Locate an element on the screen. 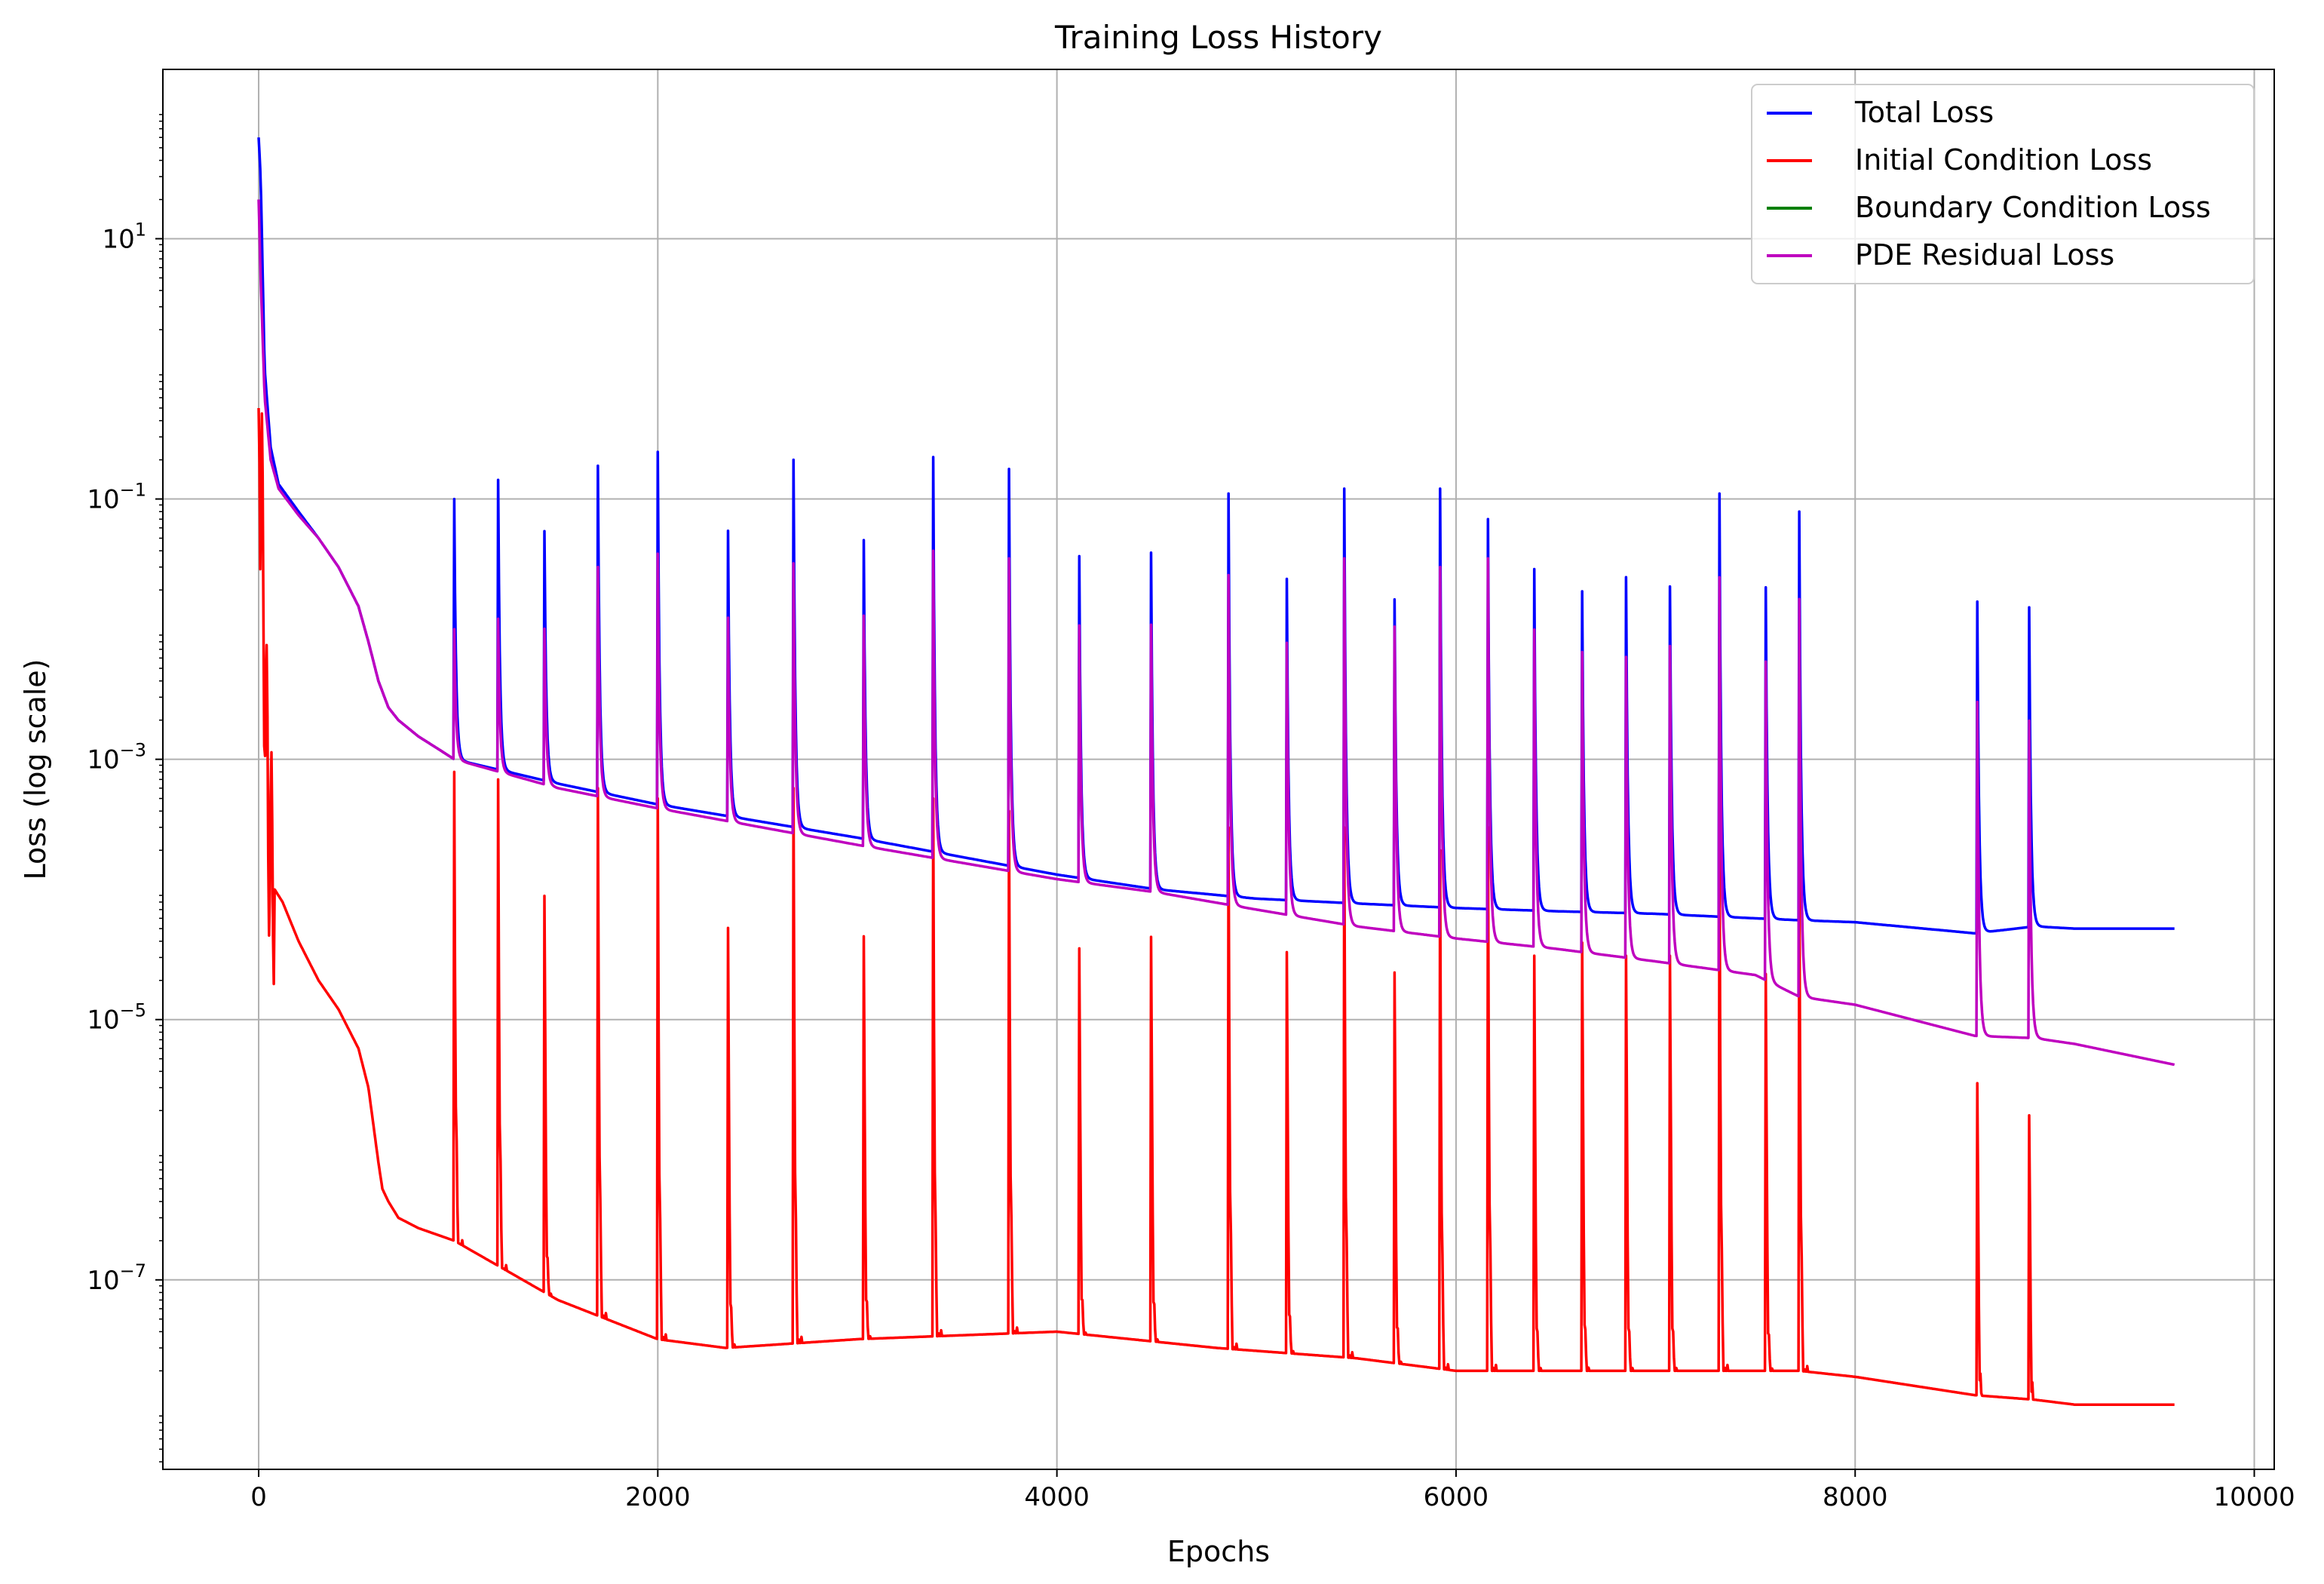  legend-entry: Boundary Condition Loss is located at coordinates (1989, 207).